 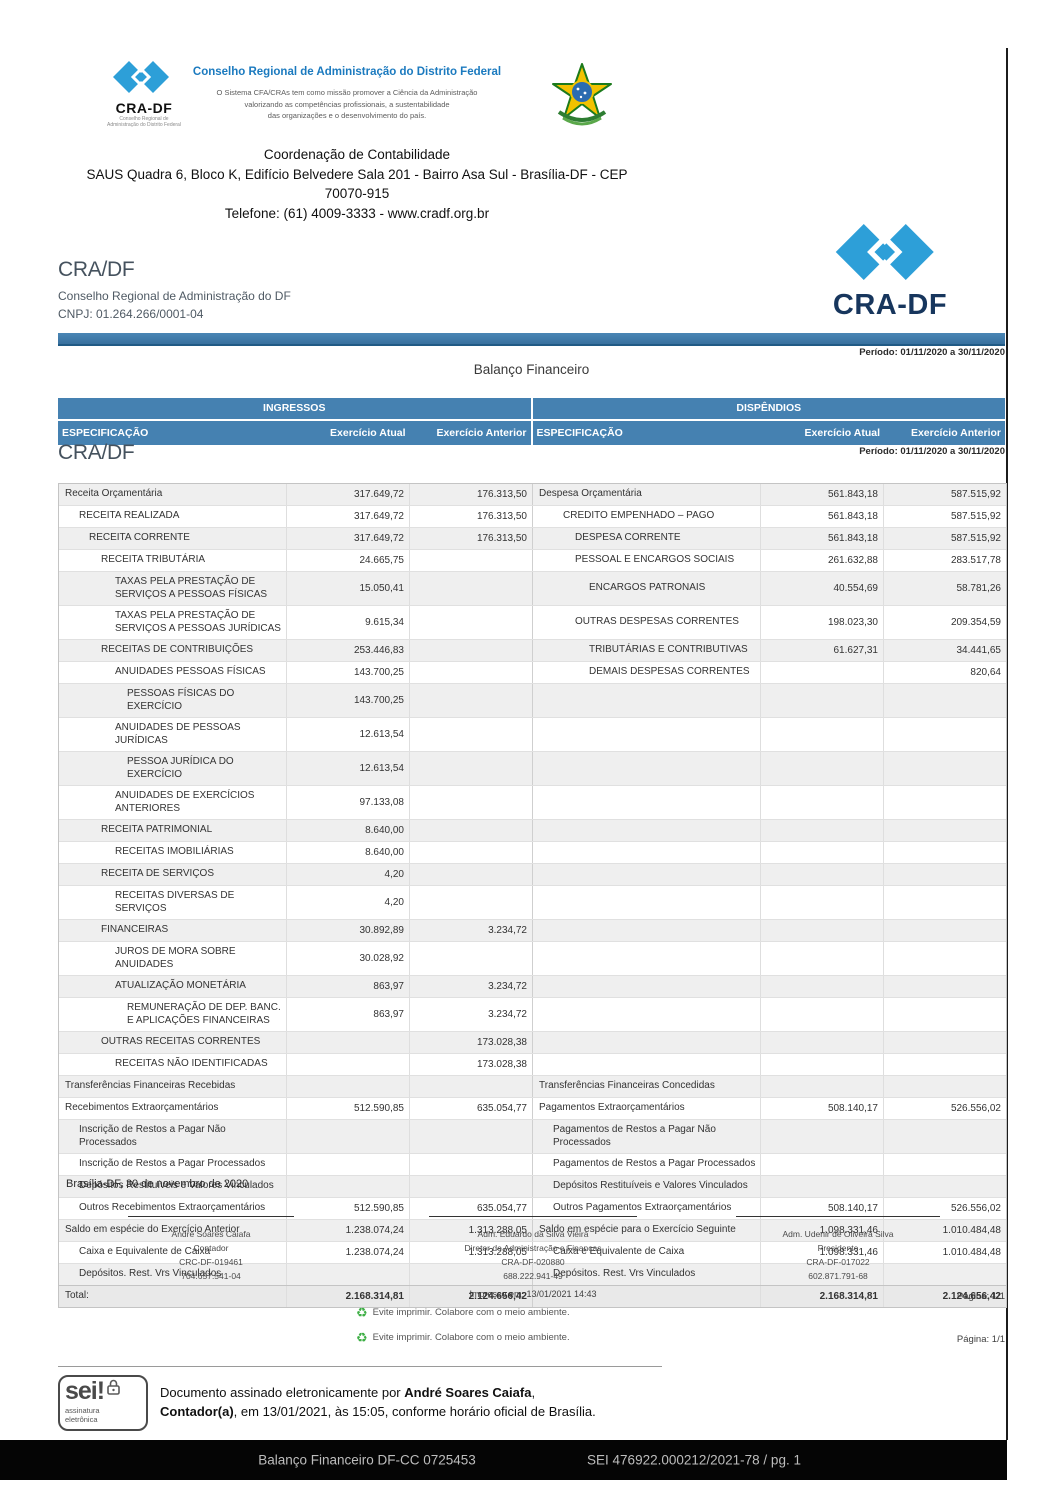 I want to click on spec-cell: ATUALIZAÇÃO MONETÁRIA, so click(x=173, y=986).